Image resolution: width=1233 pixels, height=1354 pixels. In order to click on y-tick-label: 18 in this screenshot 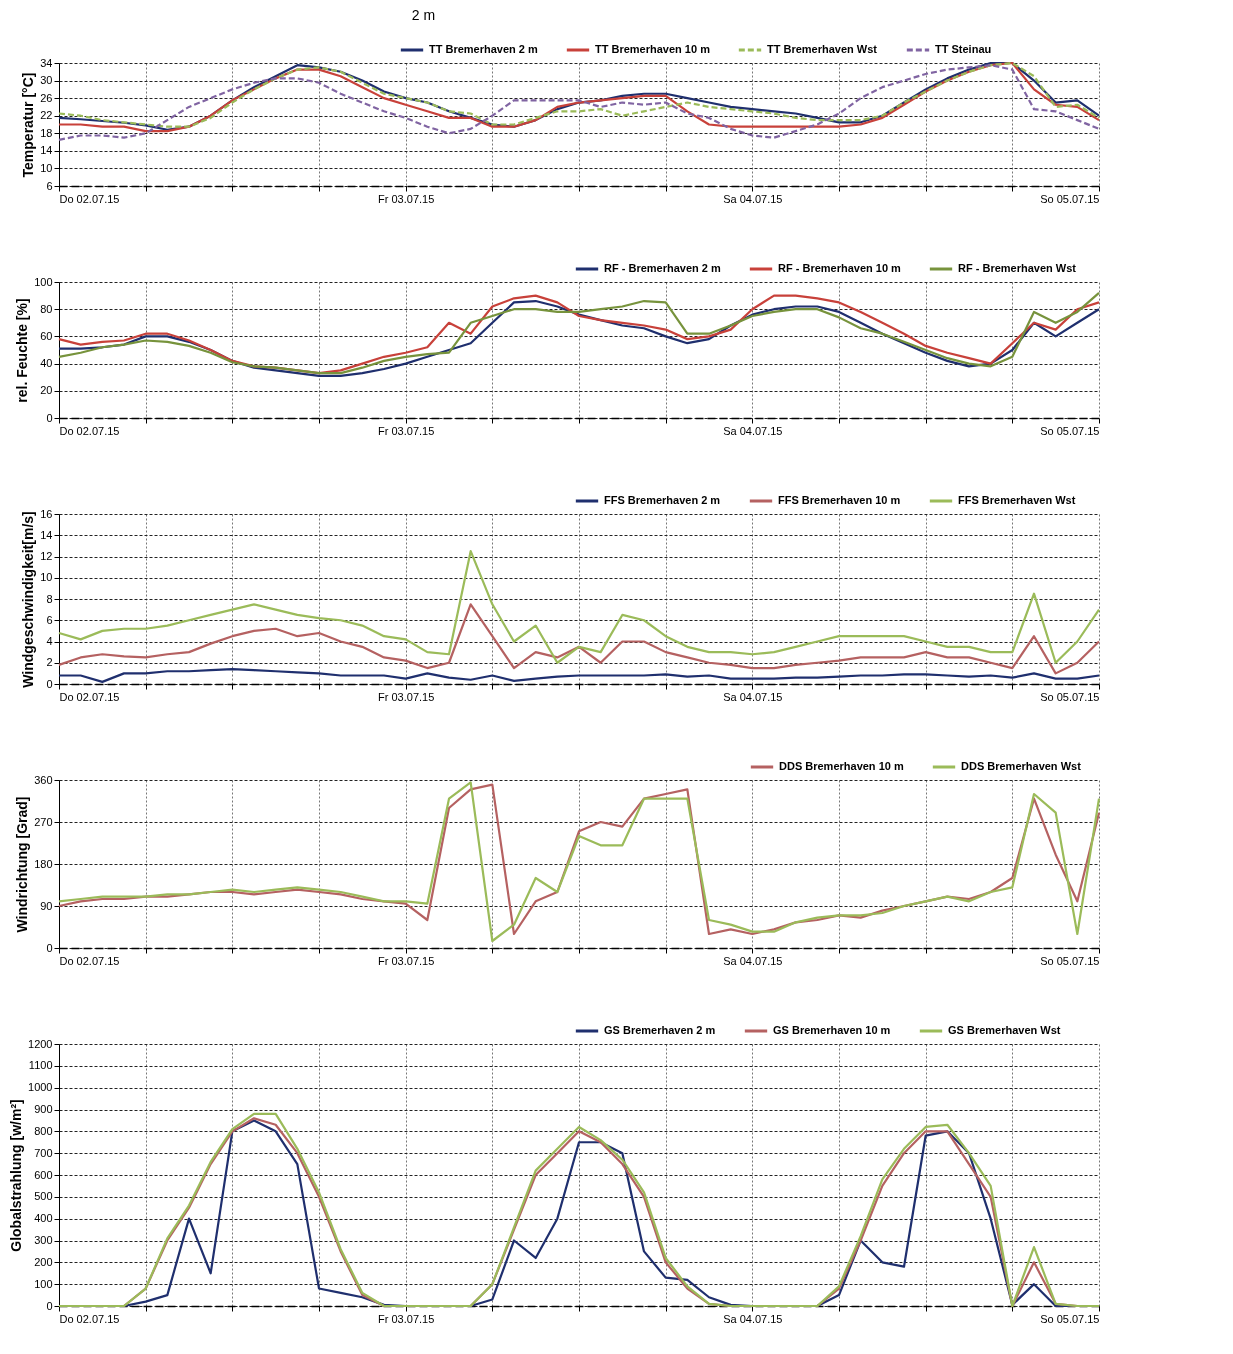, I will do `click(46, 132)`.